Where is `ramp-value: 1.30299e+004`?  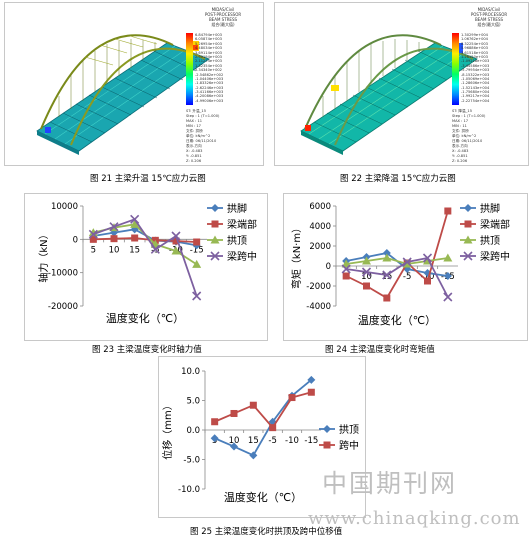
ramp-value: 1.30299e+004 is located at coordinates (474, 35).